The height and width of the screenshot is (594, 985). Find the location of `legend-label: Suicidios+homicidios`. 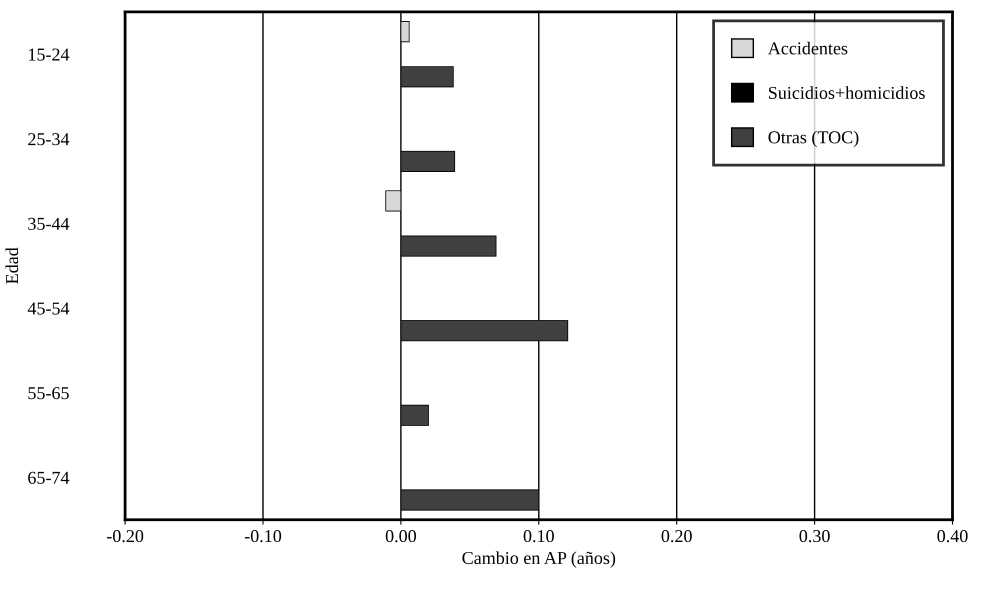

legend-label: Suicidios+homicidios is located at coordinates (846, 92).